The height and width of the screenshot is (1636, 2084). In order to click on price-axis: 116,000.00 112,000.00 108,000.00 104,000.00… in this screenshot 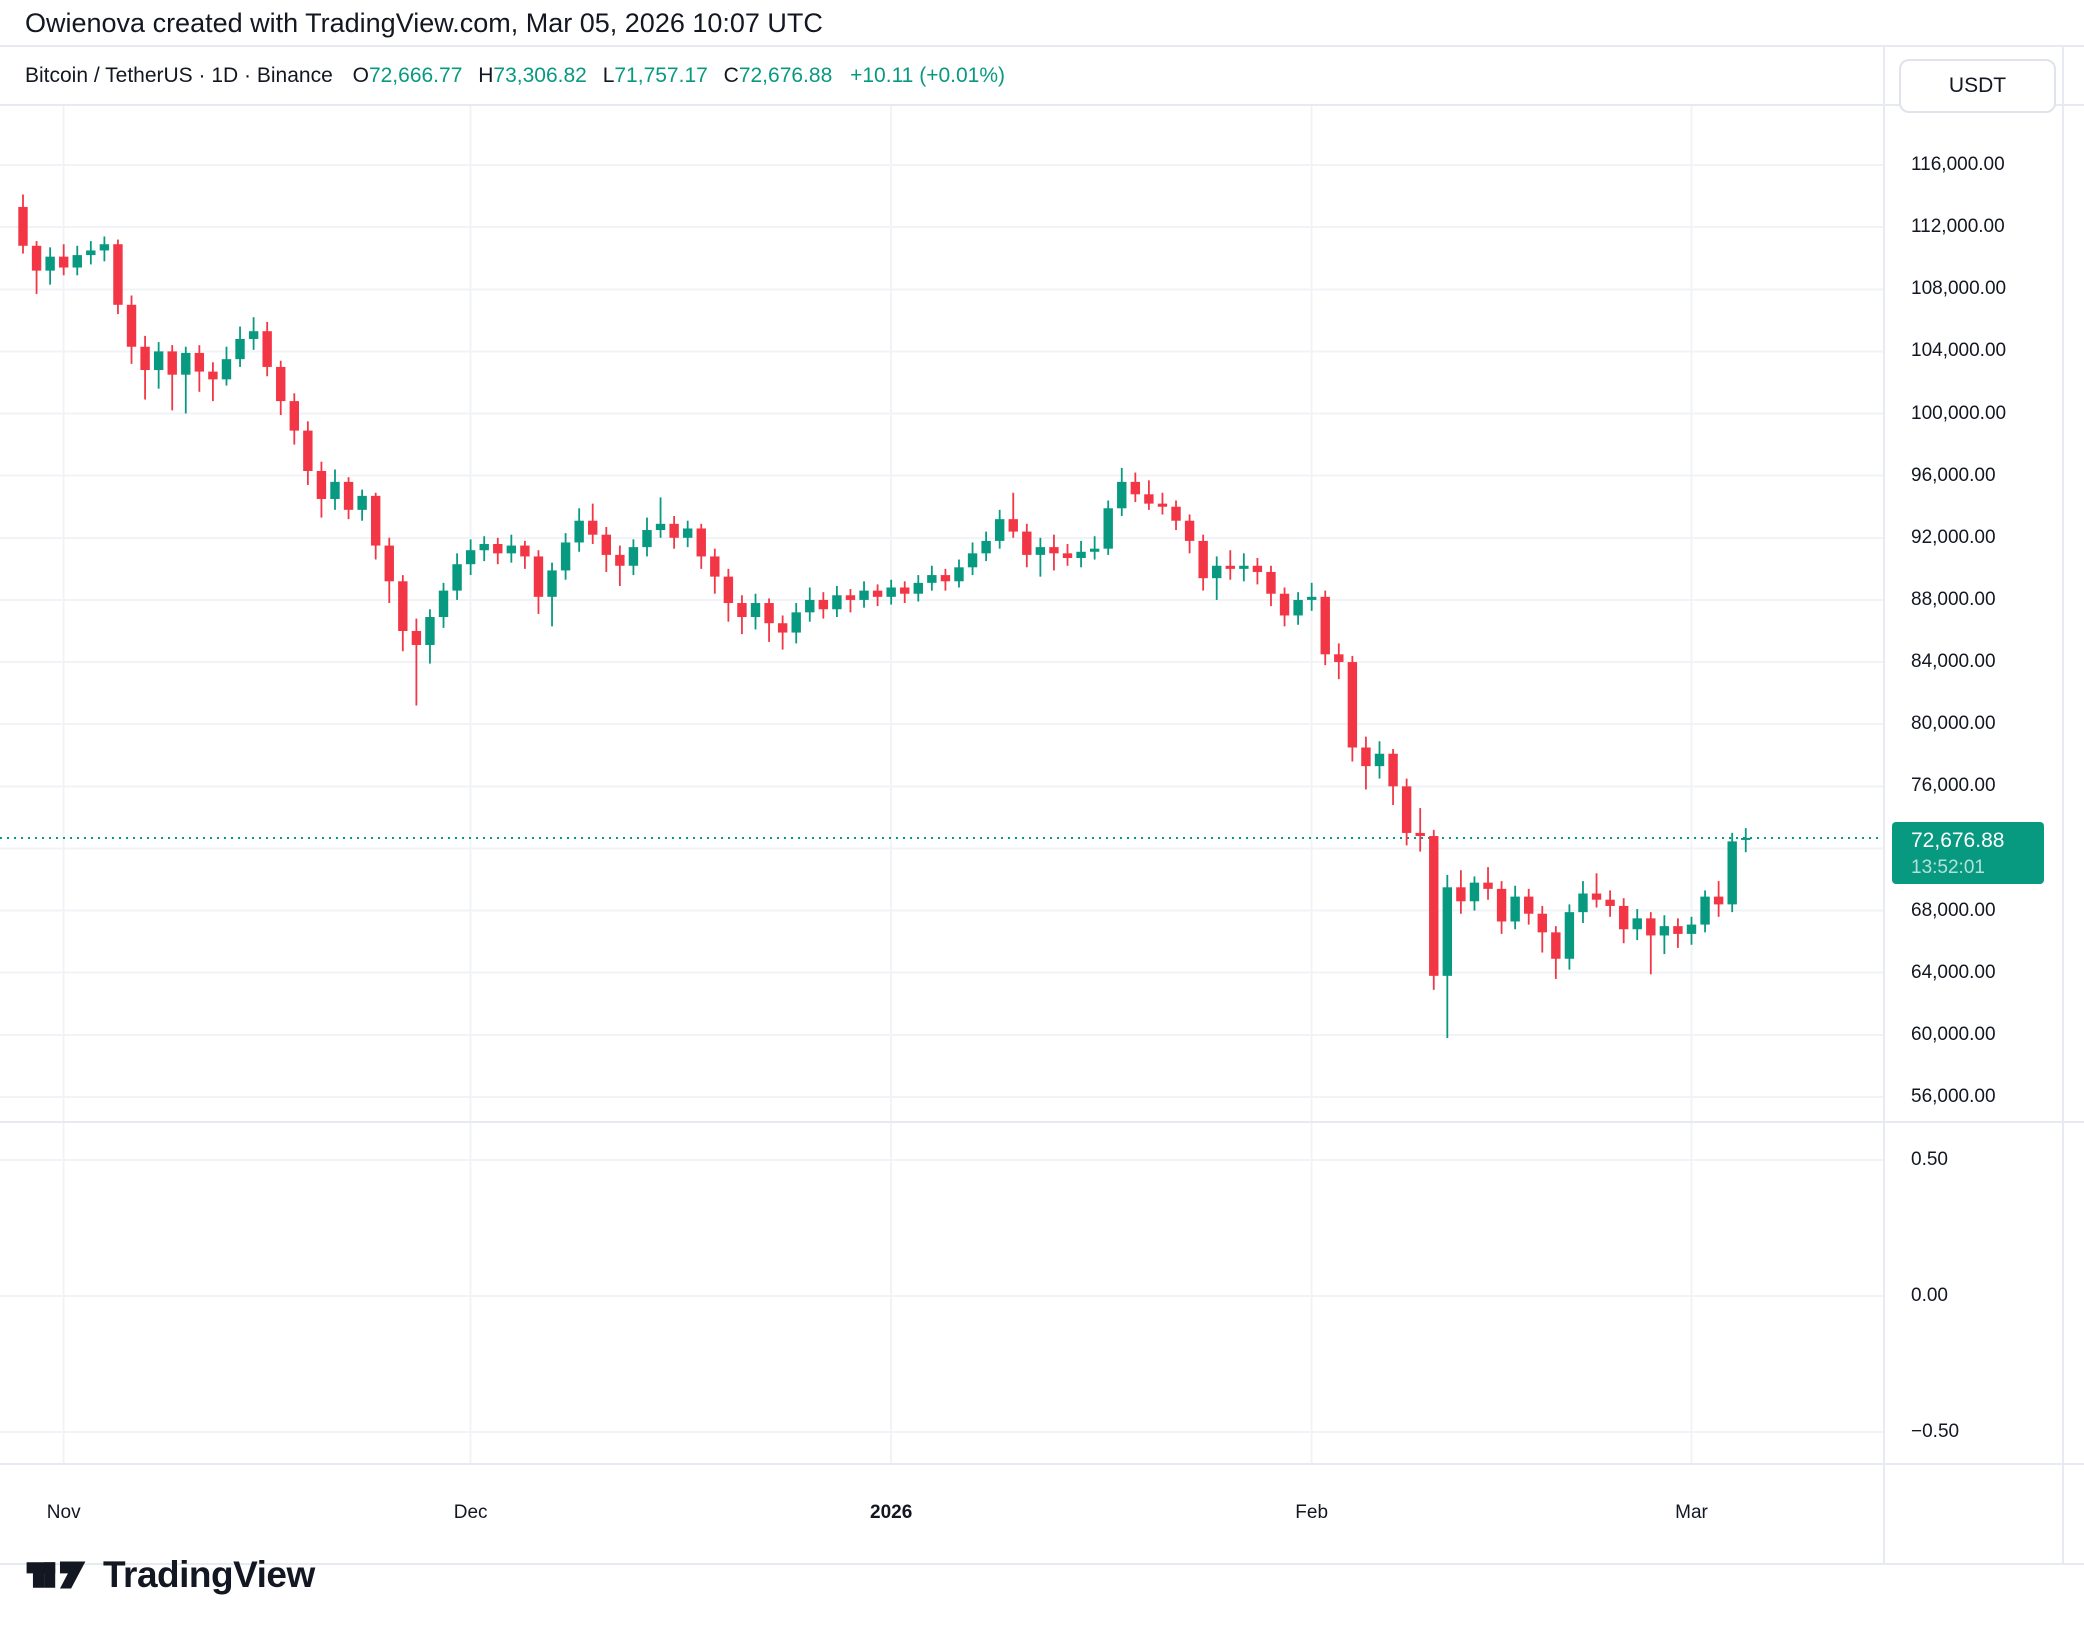, I will do `click(1984, 613)`.